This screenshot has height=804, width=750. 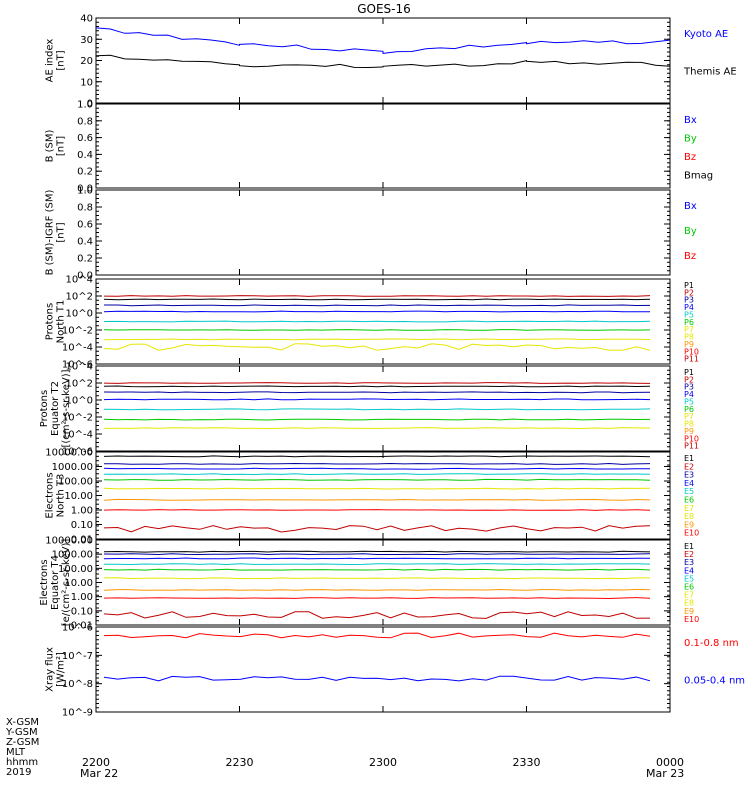 What do you see at coordinates (75, 482) in the screenshot?
I see `y-tick-label: 100.00` at bounding box center [75, 482].